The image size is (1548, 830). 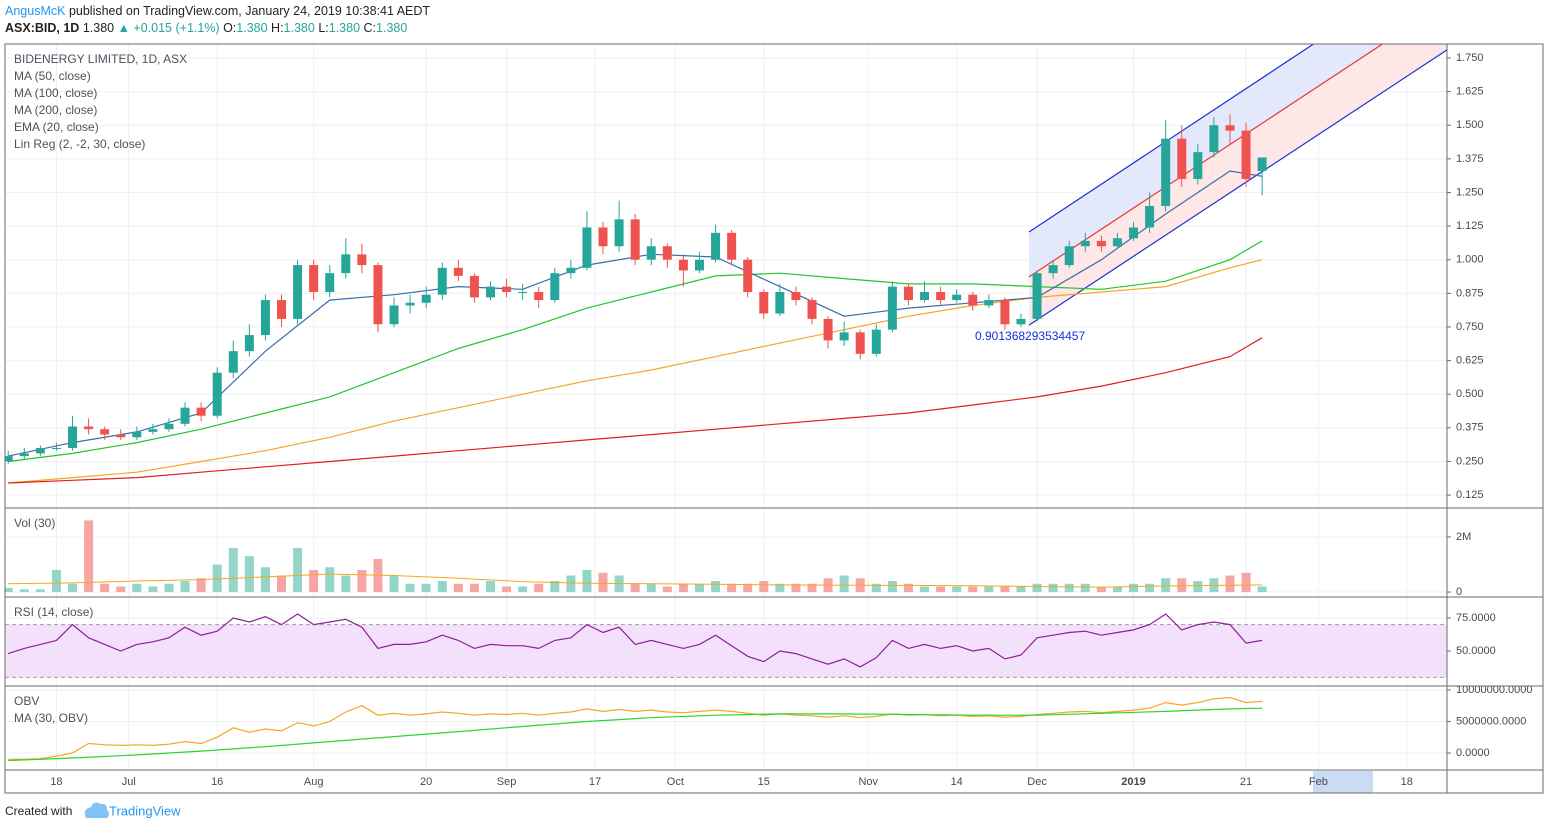 I want to click on y-tick-label: 1.000, so click(x=1470, y=260).